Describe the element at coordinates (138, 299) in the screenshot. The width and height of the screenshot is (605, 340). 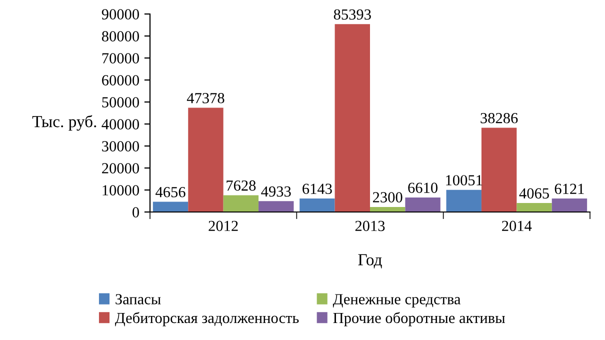
I see `legend-label: Запасы` at that location.